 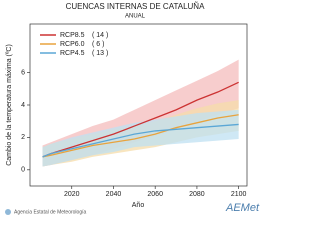 I want to click on y-tick-label: 2, so click(x=23, y=137).